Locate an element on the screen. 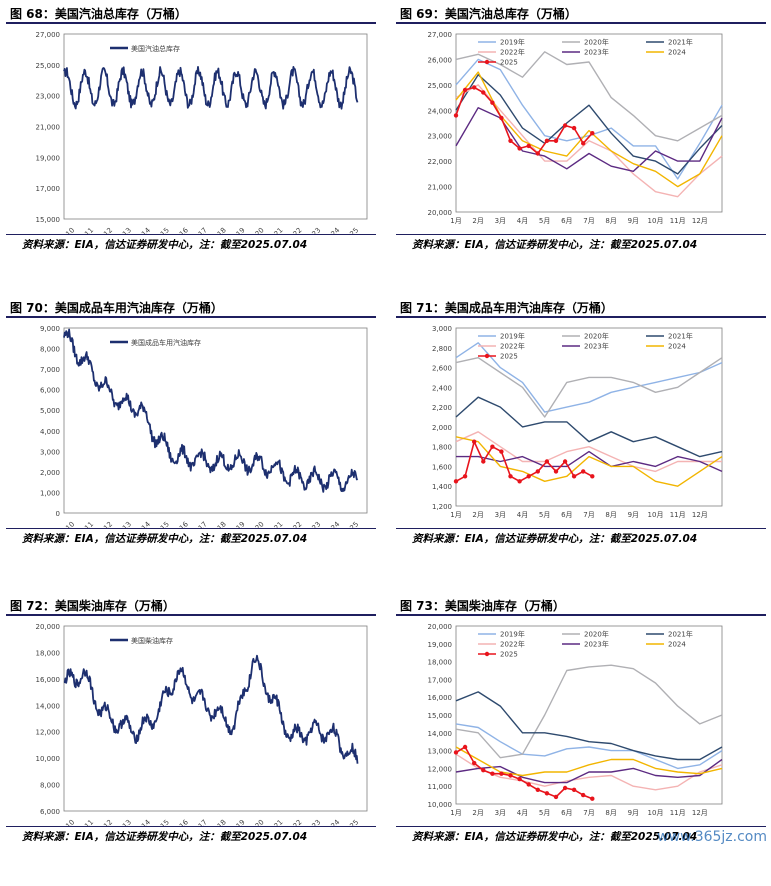  y-tick-label: 2,200 is located at coordinates (442, 408).